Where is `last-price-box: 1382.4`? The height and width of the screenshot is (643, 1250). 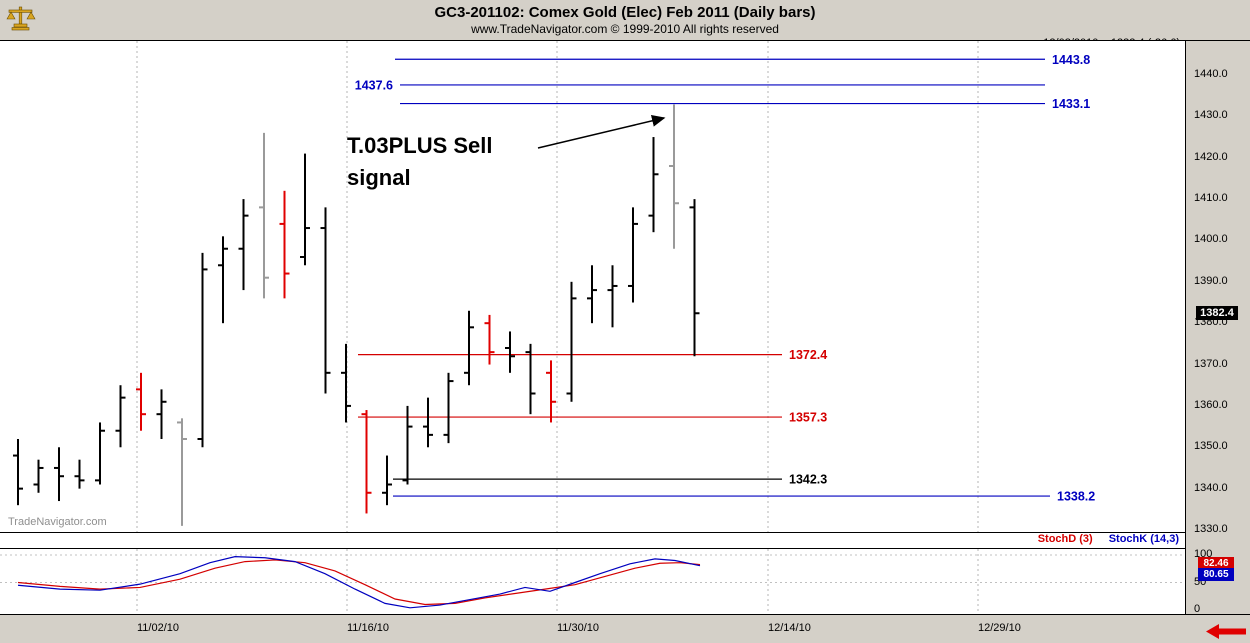
last-price-box: 1382.4 is located at coordinates (1217, 313).